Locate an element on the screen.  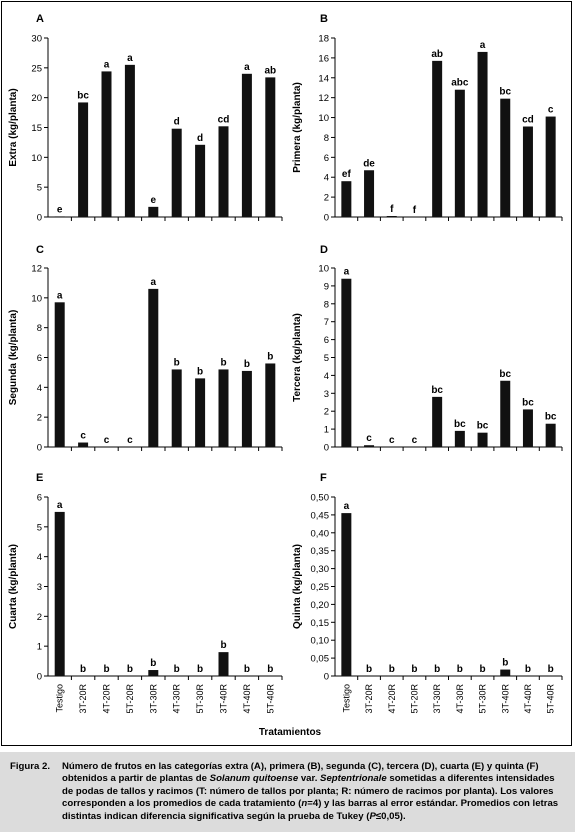
caption-part: ≤0,05). is located at coordinates (390, 816).